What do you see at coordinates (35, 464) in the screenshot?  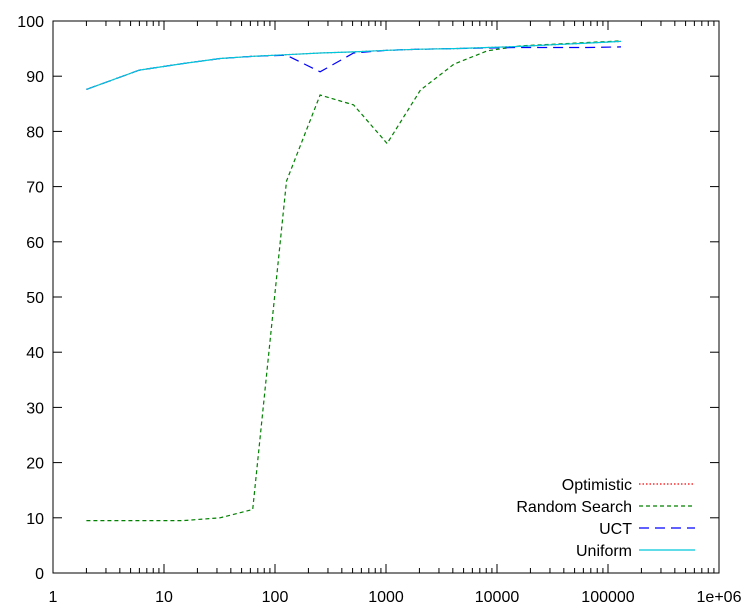 I see `y-tick-label: 20` at bounding box center [35, 464].